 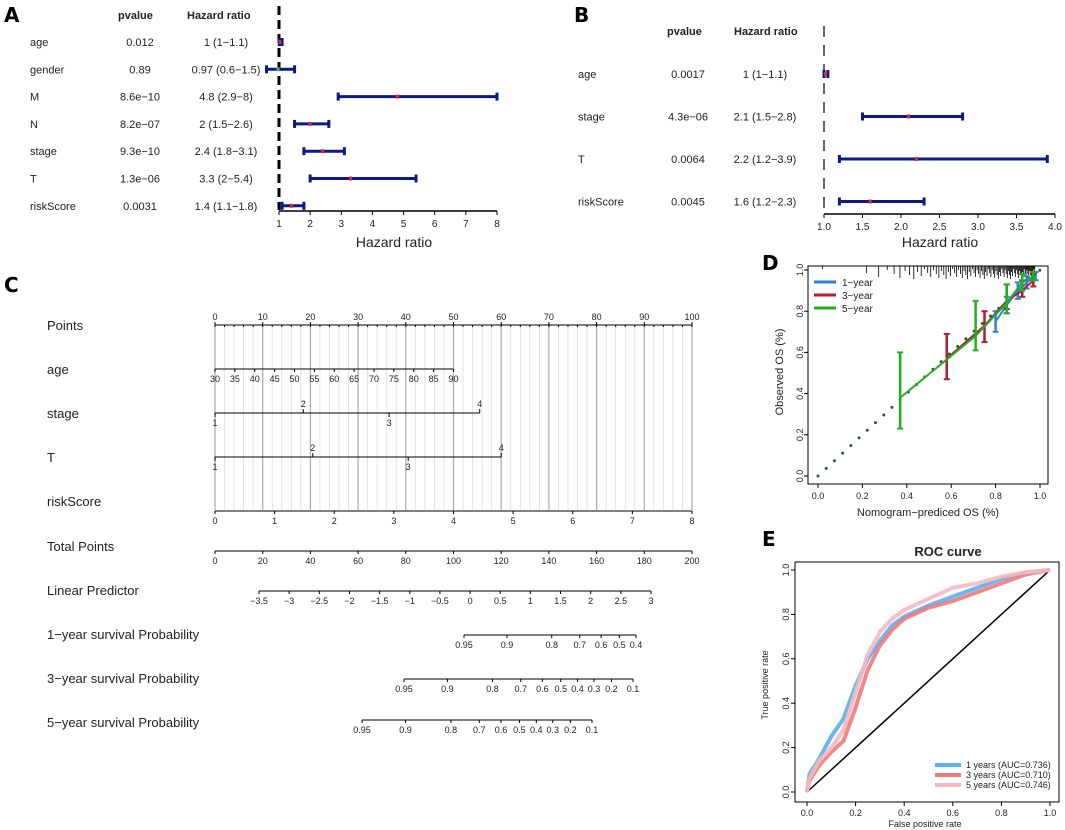 I want to click on points-tick-label: 0, so click(x=214, y=317).